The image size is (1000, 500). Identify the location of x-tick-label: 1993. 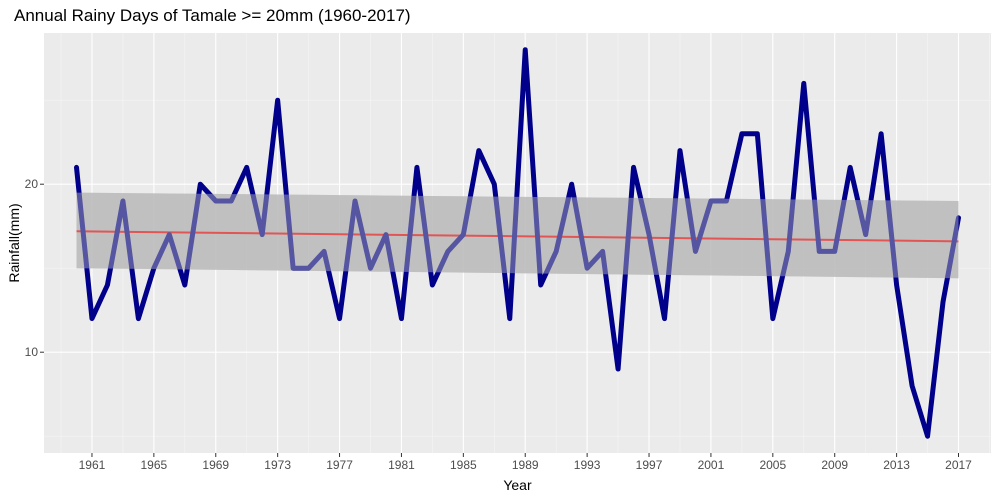
(587, 465).